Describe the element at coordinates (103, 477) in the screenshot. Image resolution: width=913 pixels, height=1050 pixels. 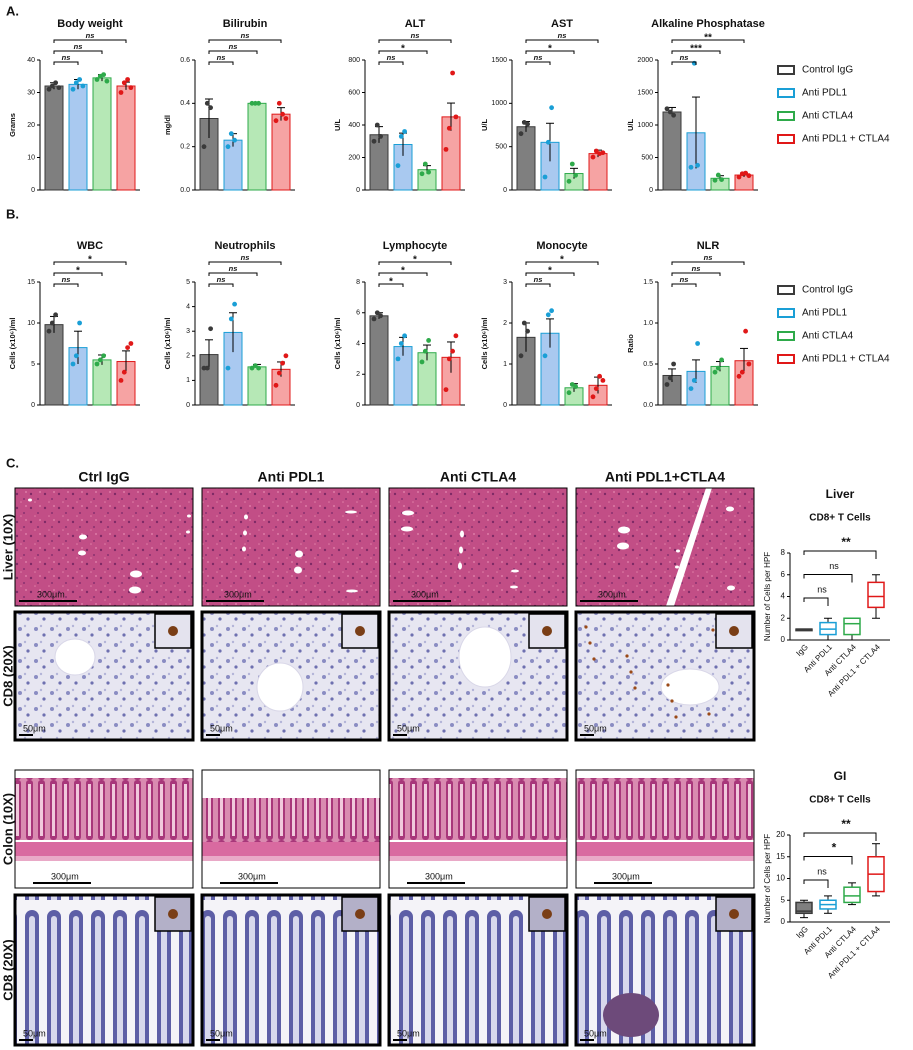
I see `column-header: Ctrl IgG` at that location.